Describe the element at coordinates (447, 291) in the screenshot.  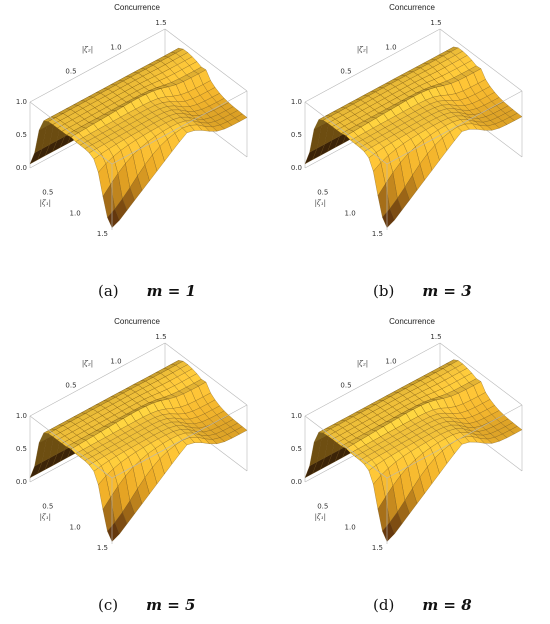
I see `caption-equation: m = 3` at that location.